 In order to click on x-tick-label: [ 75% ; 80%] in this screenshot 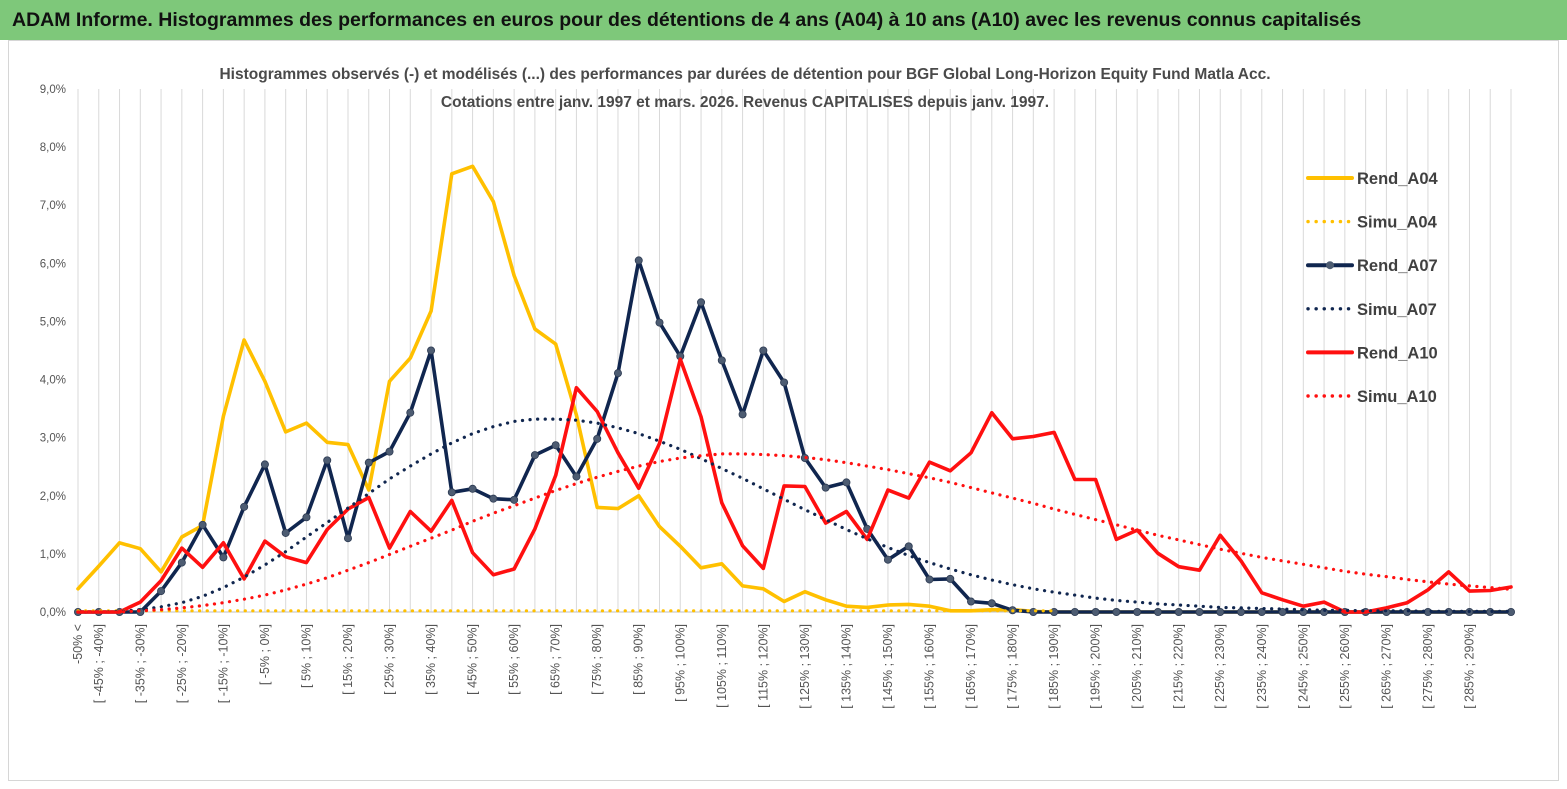, I will do `click(597, 659)`.